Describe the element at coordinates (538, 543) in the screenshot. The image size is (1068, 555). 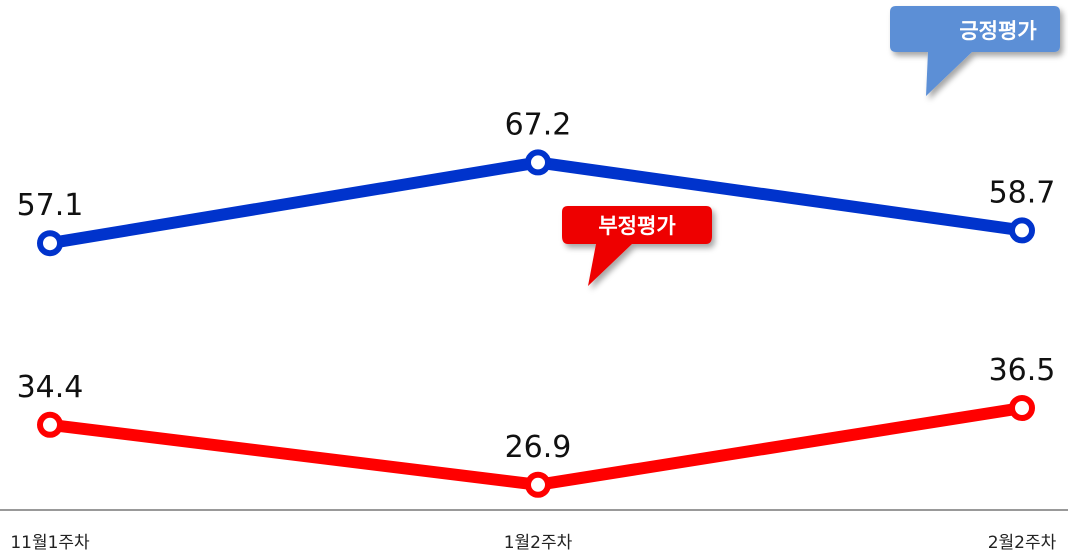
I see `x-tick-label: 1월2주차` at that location.